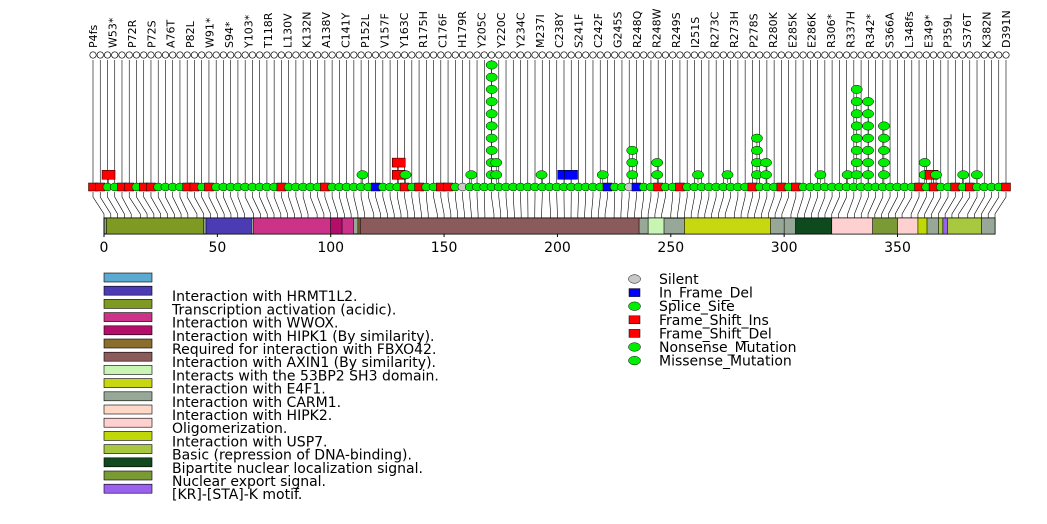 The width and height of the screenshot is (1047, 524). I want to click on domain-legend-label: Bipartite nuclear localization signal., so click(297, 469).